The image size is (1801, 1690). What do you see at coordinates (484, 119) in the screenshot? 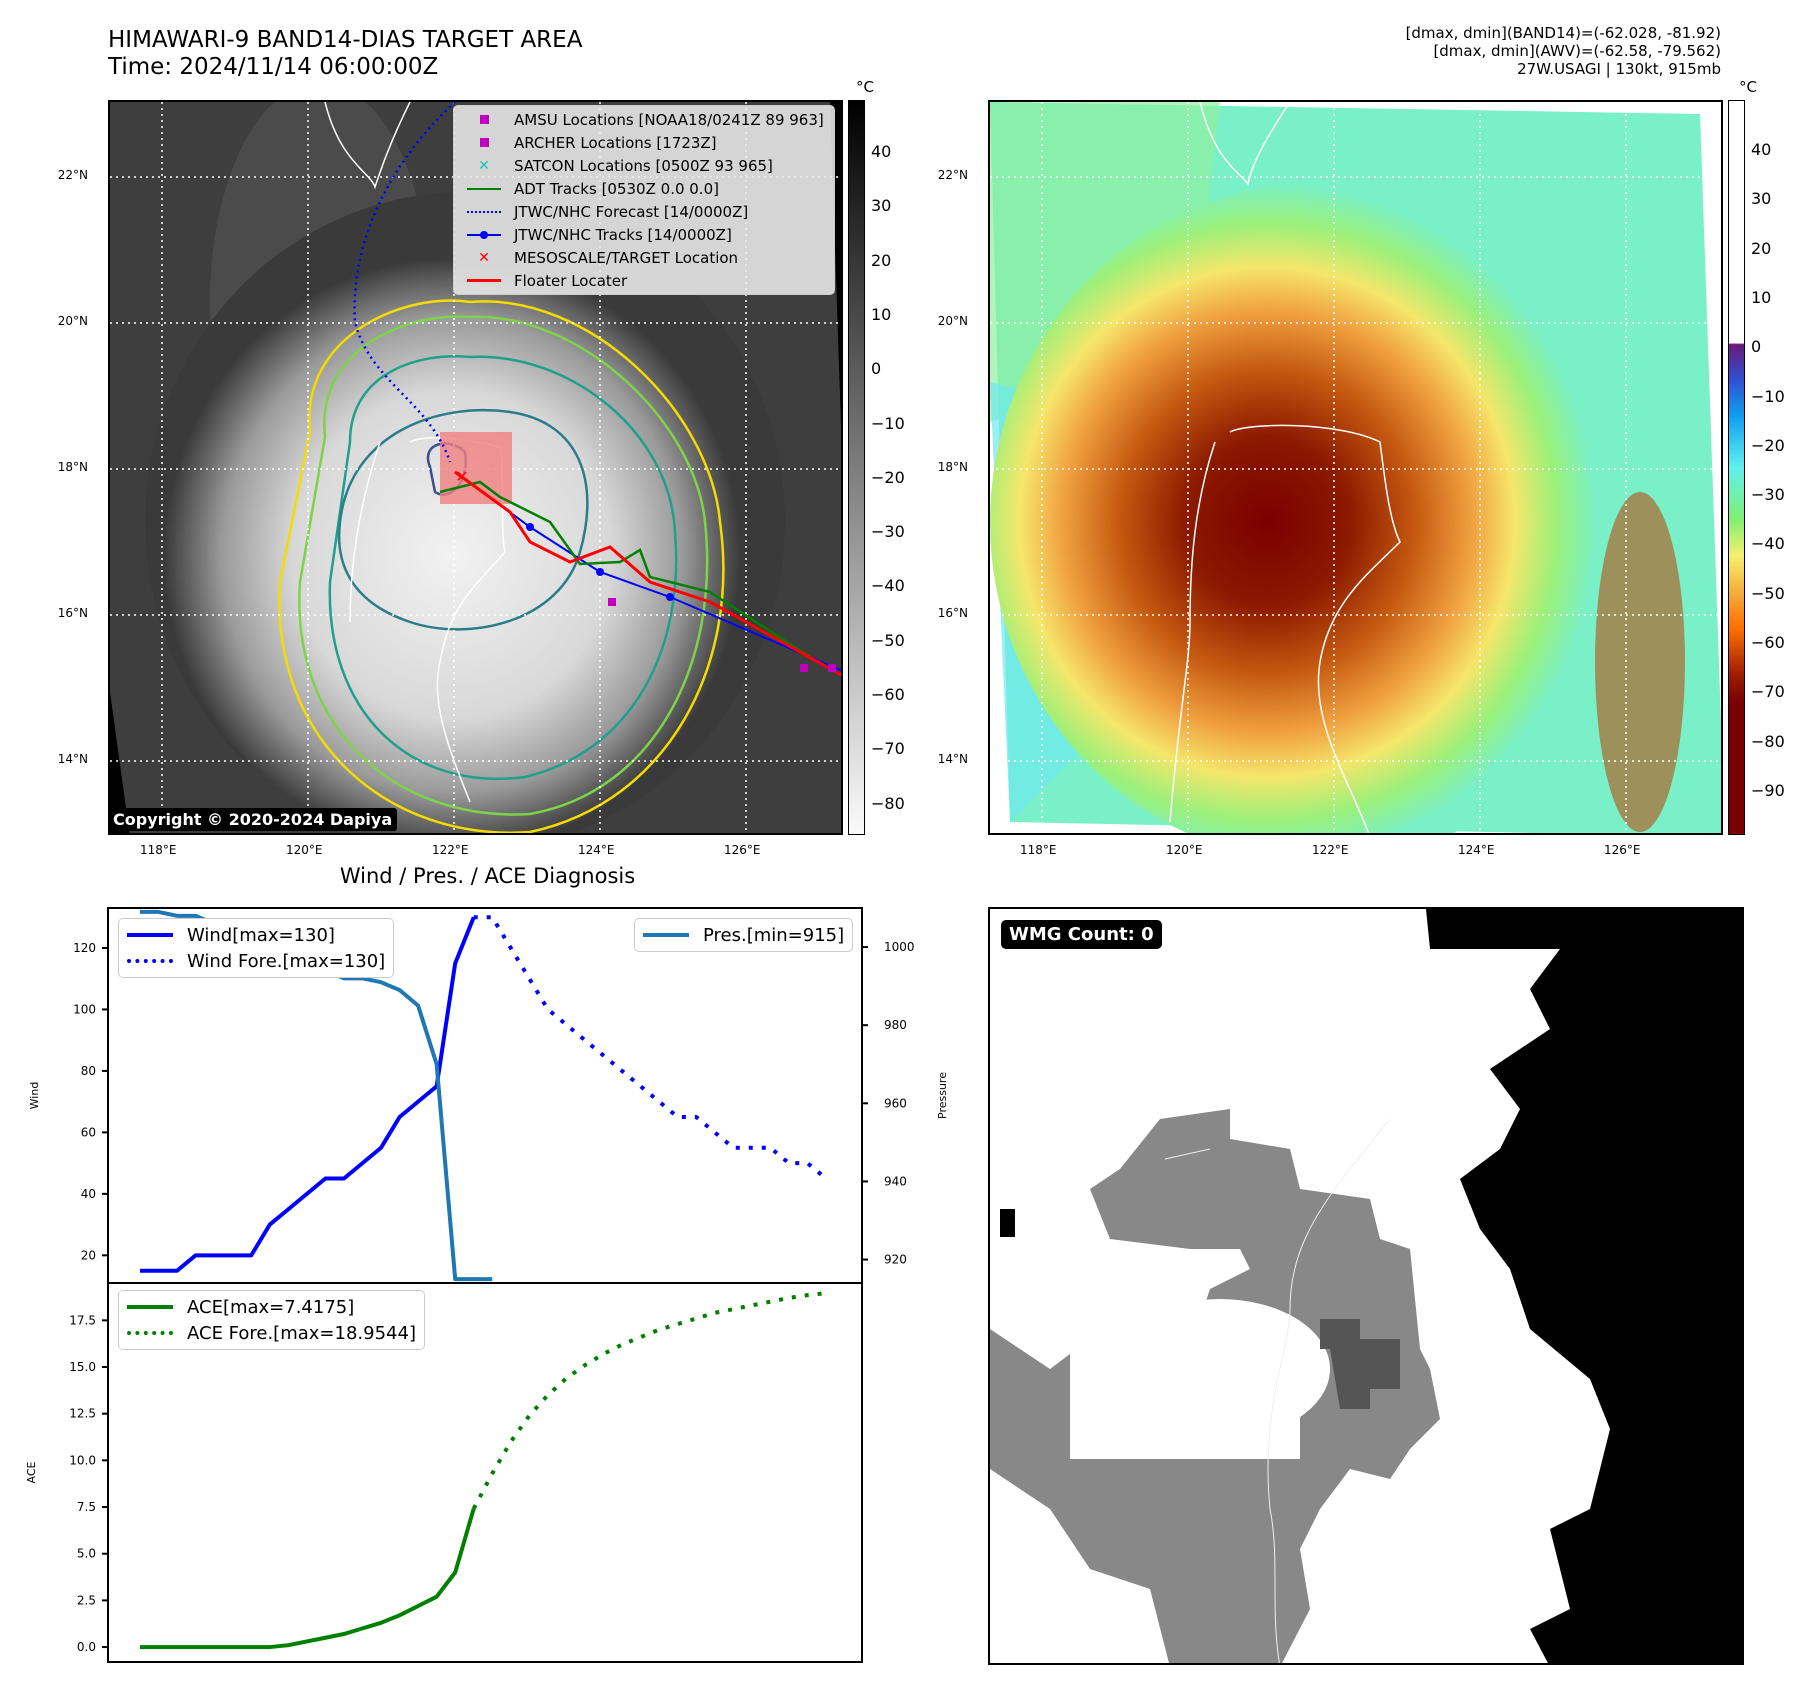
I see `square-marker-icon` at bounding box center [484, 119].